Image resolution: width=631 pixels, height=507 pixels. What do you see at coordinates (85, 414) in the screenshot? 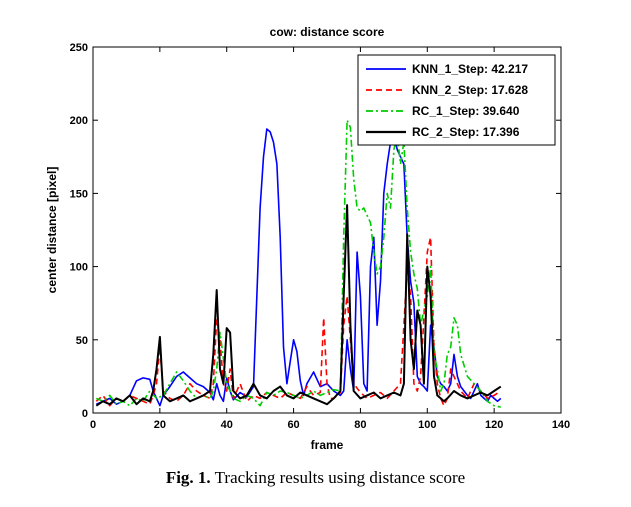
I see `y-tick-label: 0` at bounding box center [85, 414].